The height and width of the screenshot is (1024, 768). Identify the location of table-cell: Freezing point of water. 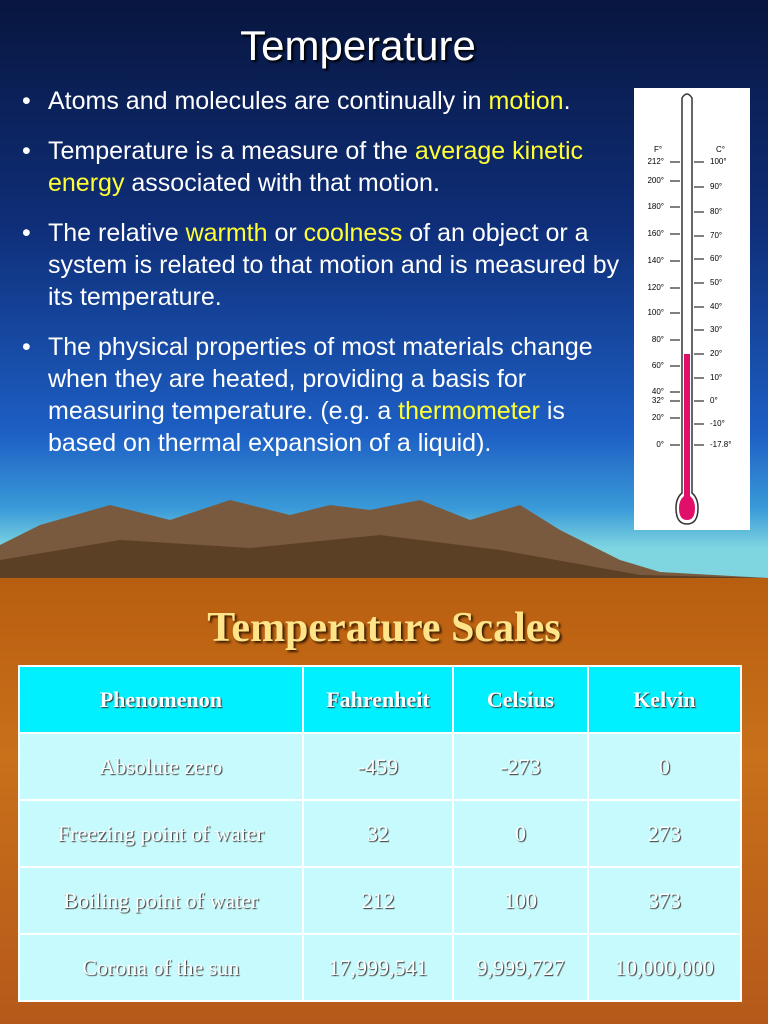
(161, 833).